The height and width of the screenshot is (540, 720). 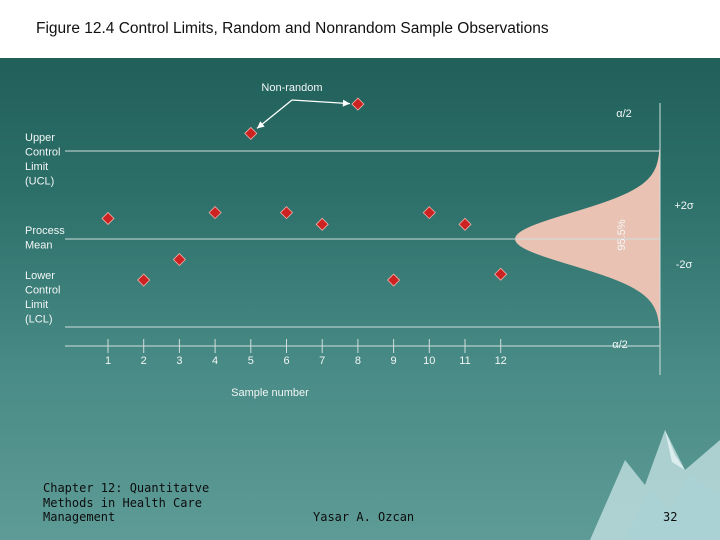 What do you see at coordinates (45, 238) in the screenshot?
I see `mean-label: Process Mean` at bounding box center [45, 238].